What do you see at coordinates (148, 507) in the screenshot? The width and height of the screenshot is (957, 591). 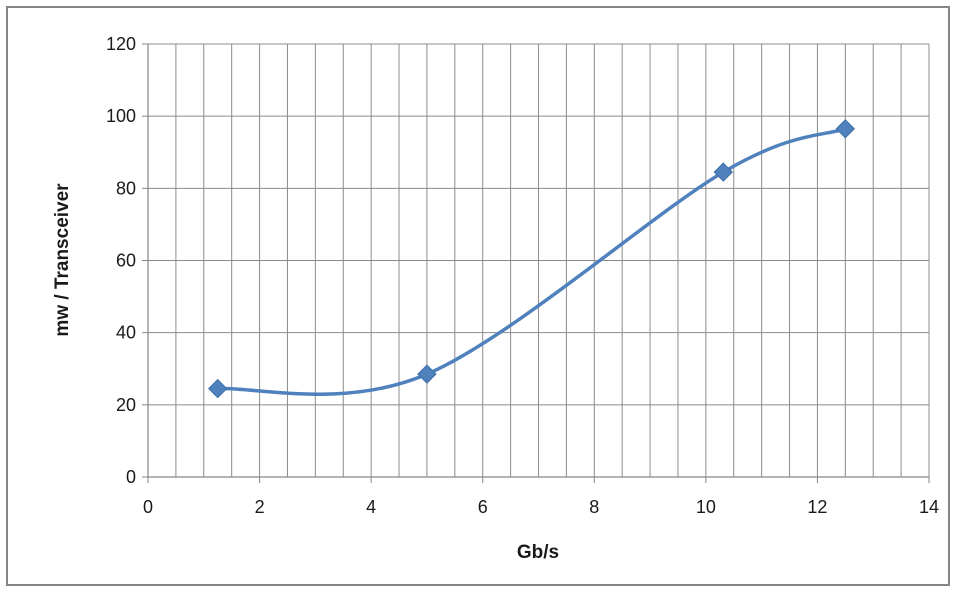 I see `x-tick-label: 0` at bounding box center [148, 507].